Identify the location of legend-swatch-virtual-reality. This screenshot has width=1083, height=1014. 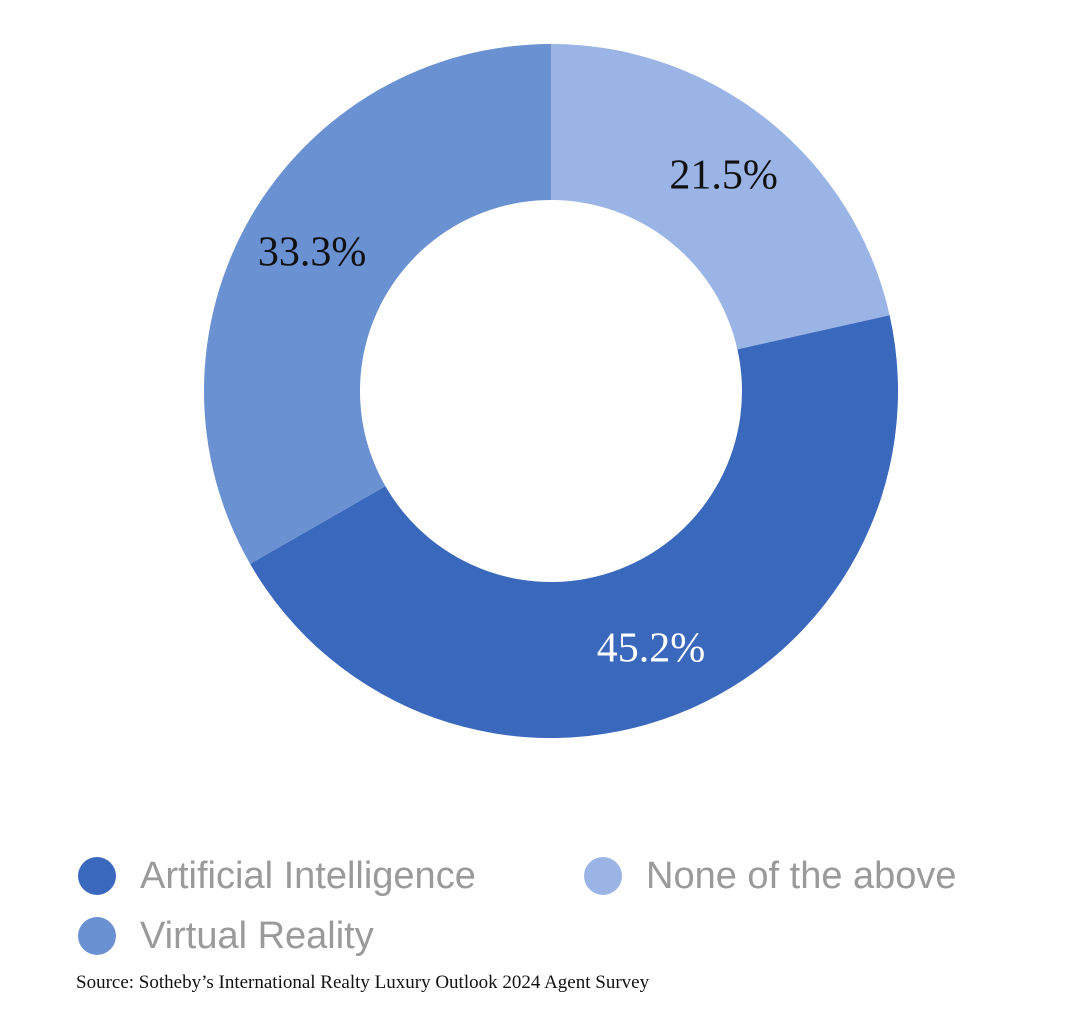
(97, 936).